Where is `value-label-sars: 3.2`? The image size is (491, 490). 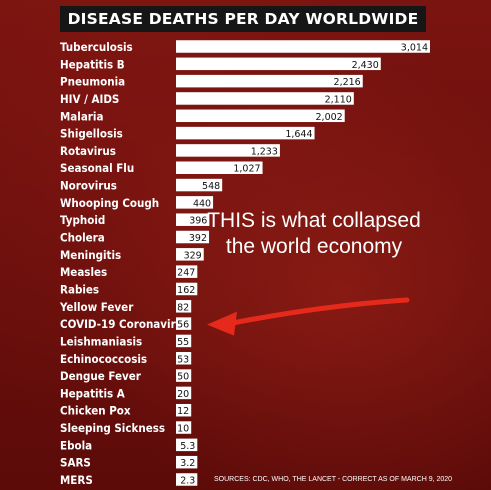 value-label-sars: 3.2 is located at coordinates (187, 463).